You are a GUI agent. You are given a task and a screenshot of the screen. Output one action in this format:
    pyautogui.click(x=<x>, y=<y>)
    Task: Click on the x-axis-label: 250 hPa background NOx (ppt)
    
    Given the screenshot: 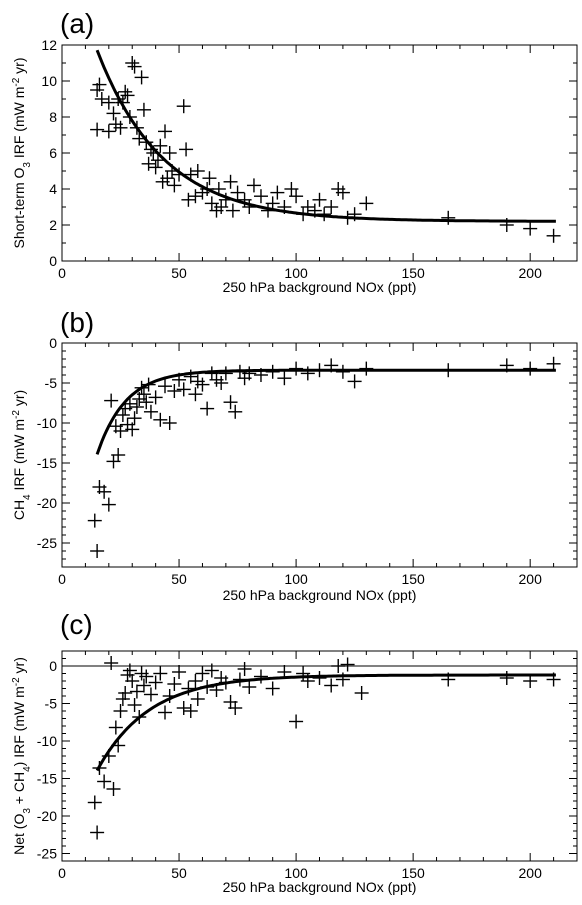 What is the action you would take?
    pyautogui.click(x=320, y=595)
    